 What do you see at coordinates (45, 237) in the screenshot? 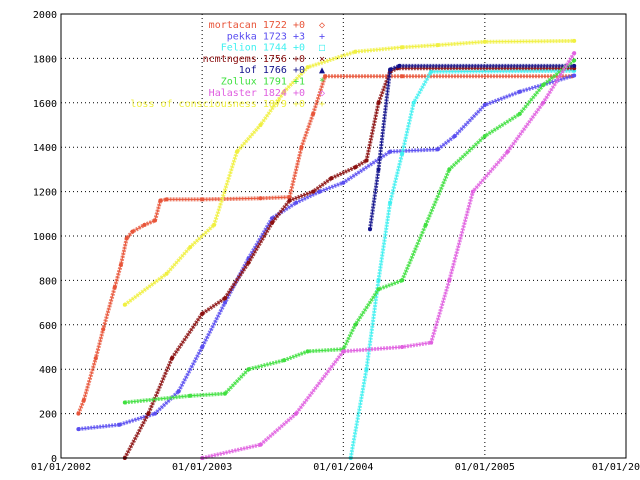
I see `y-tick-label: 1000` at bounding box center [45, 237].